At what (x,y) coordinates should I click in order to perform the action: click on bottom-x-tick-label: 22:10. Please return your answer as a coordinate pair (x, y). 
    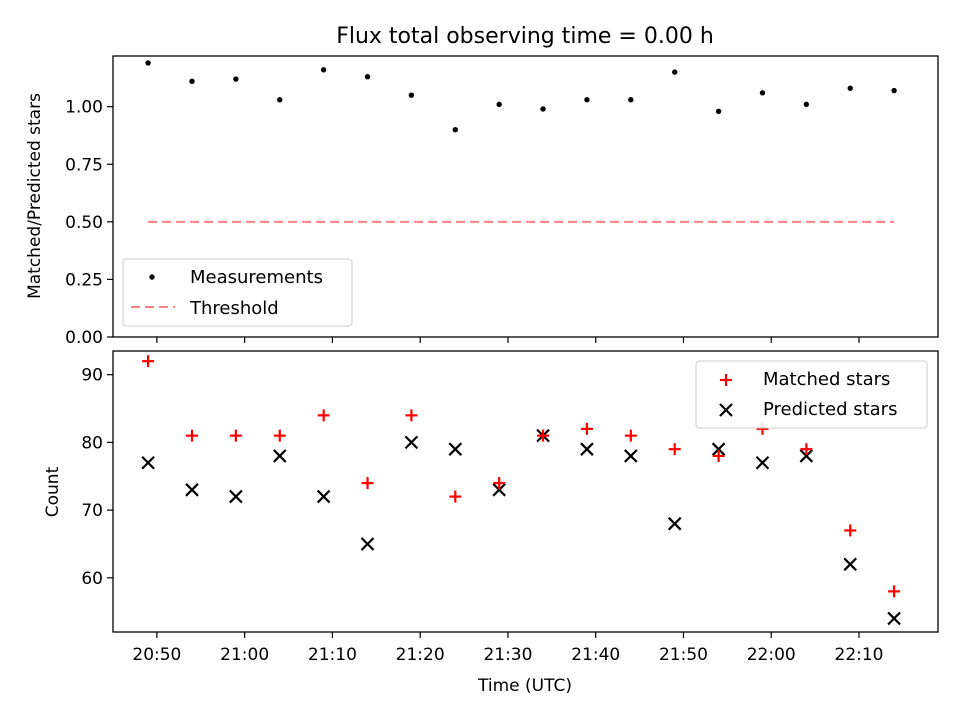
    Looking at the image, I should click on (859, 655).